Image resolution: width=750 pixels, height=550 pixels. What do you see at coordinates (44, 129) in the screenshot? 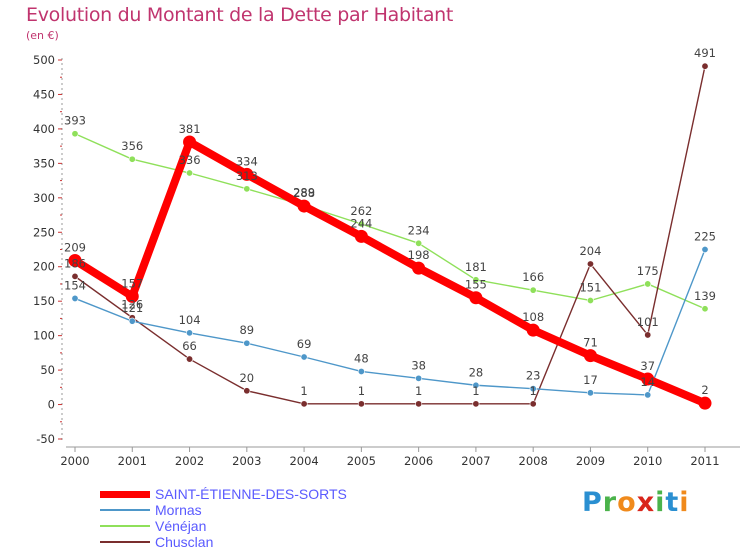
I see `y-tick-label: 400` at bounding box center [44, 129].